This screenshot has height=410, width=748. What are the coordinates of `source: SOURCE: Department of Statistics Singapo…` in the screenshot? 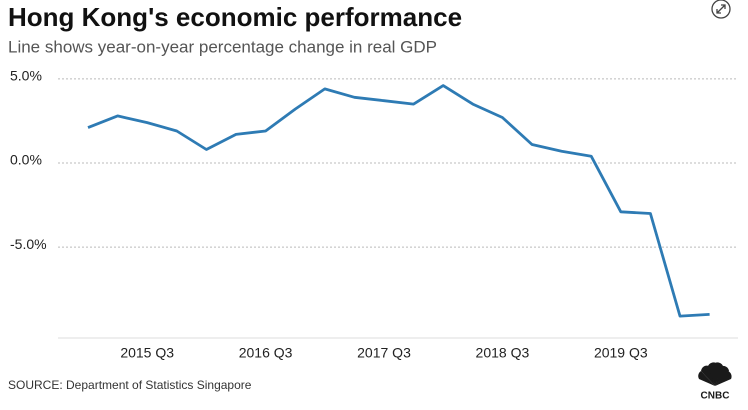 It's located at (130, 385).